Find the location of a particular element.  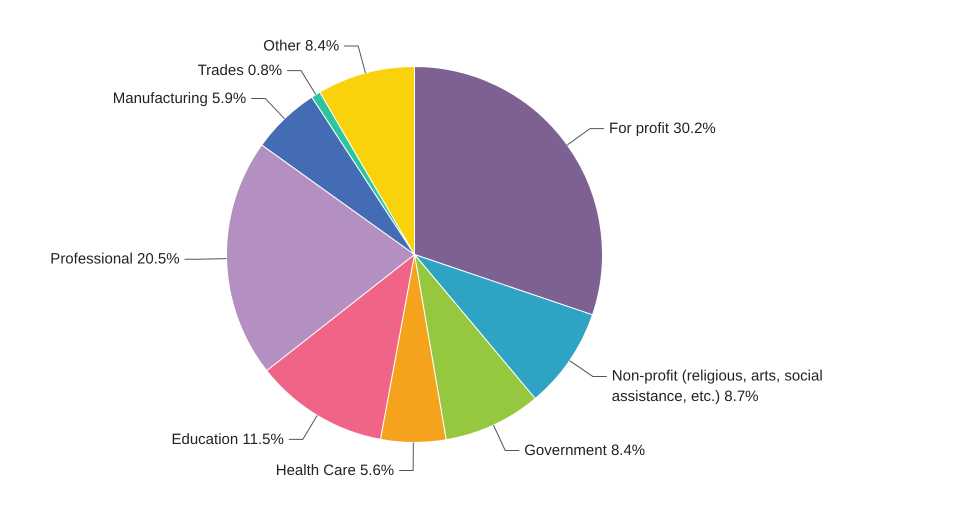

slice-label: Manufacturing 5.9% is located at coordinates (179, 98).